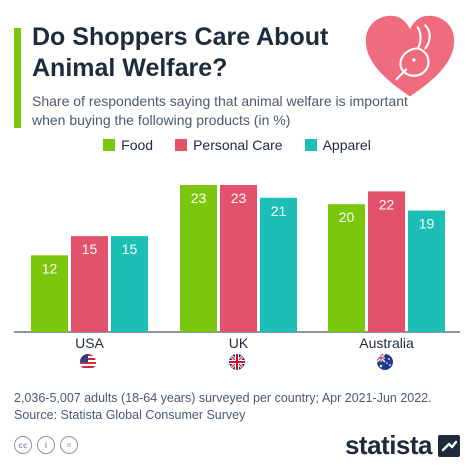 This screenshot has height=474, width=474. I want to click on statista-logo: statista, so click(402, 445).